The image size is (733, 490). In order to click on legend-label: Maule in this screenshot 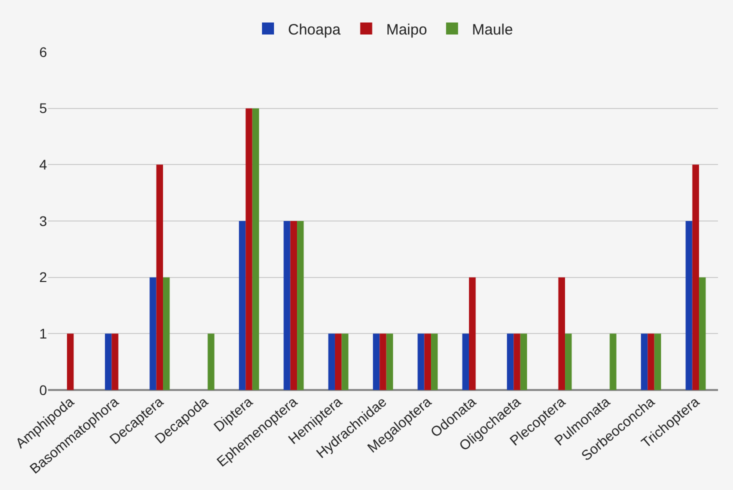, I will do `click(492, 29)`.